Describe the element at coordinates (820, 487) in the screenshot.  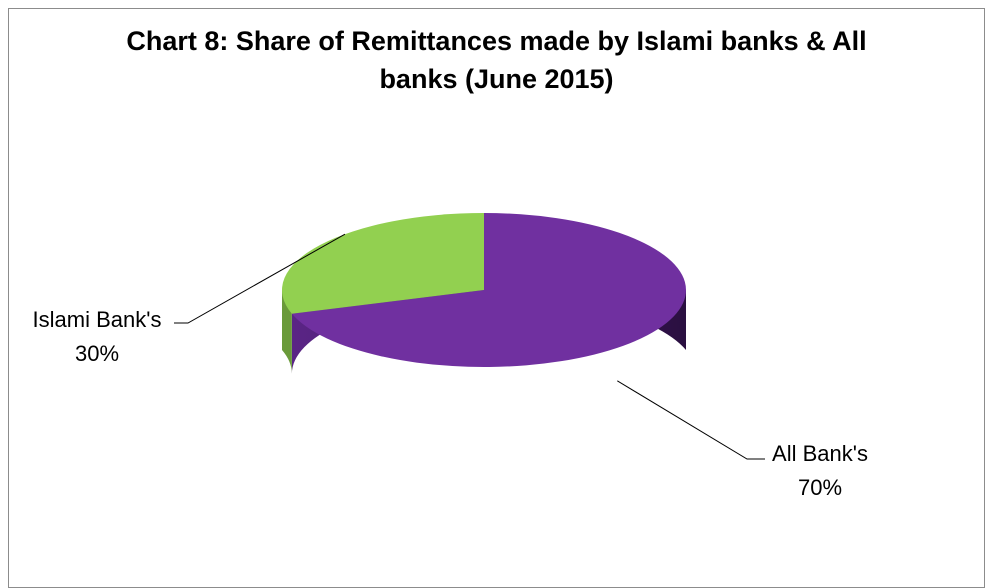
I see `data-value-all-bank-s: 70%` at that location.